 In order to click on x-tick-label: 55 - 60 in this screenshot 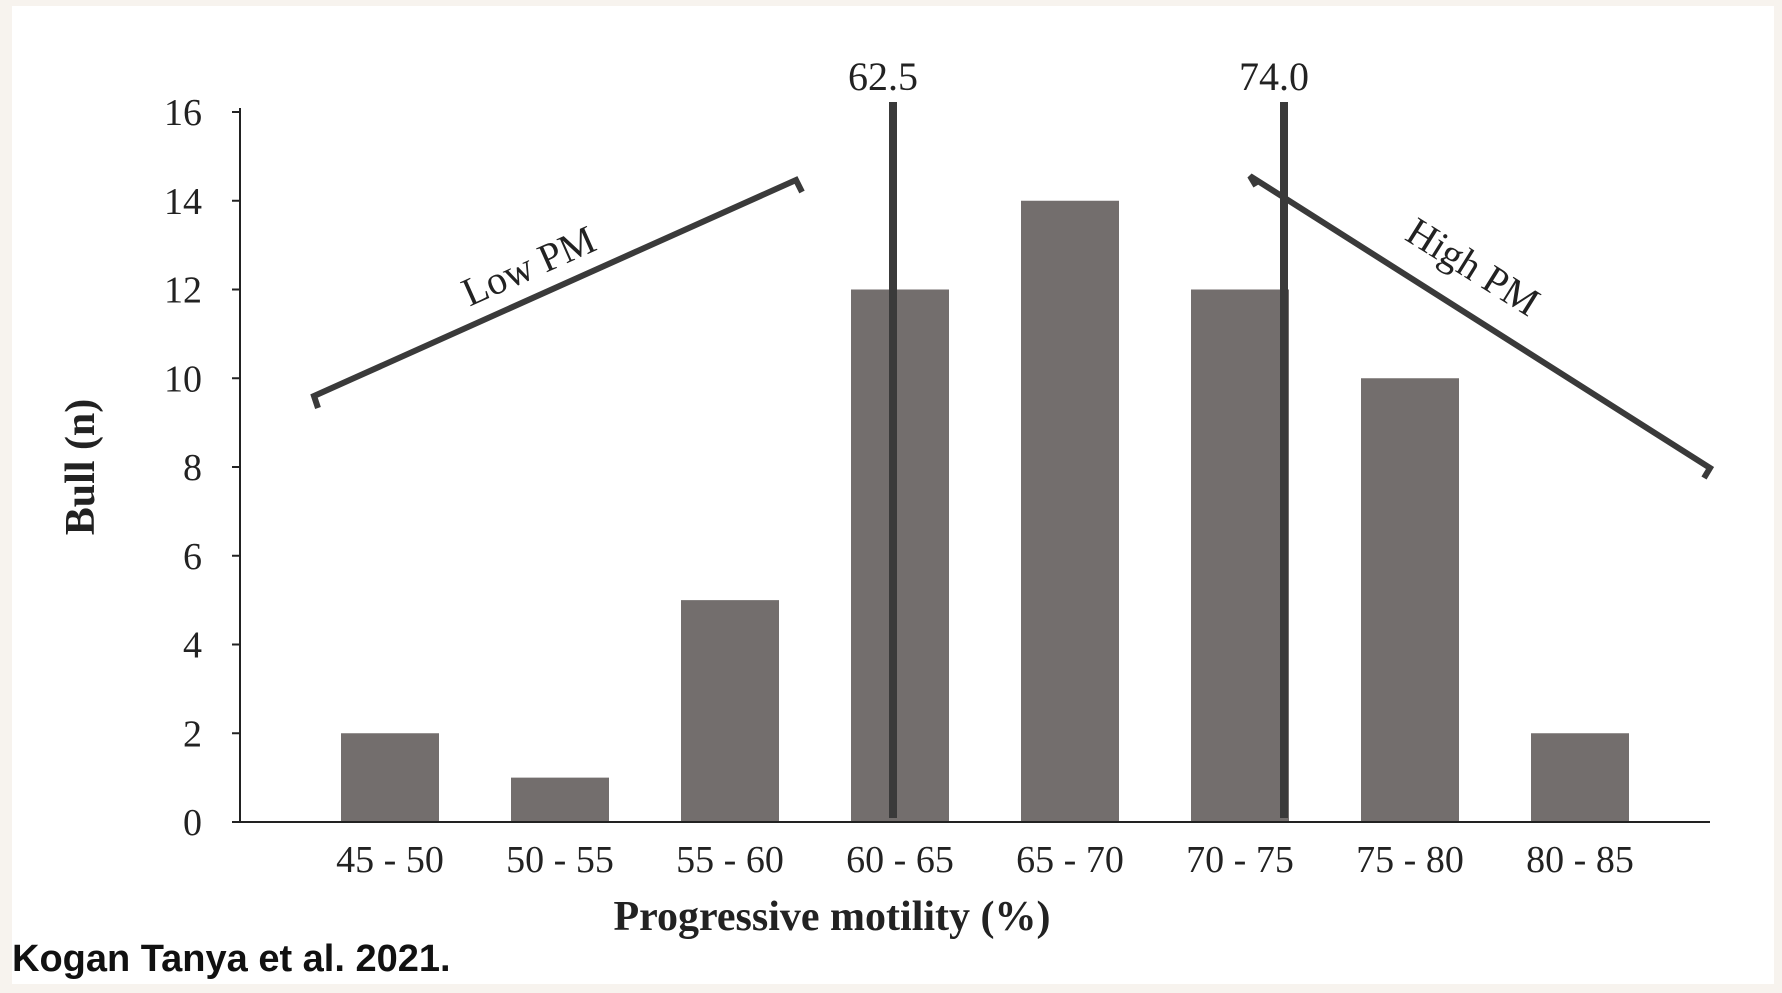, I will do `click(730, 860)`.